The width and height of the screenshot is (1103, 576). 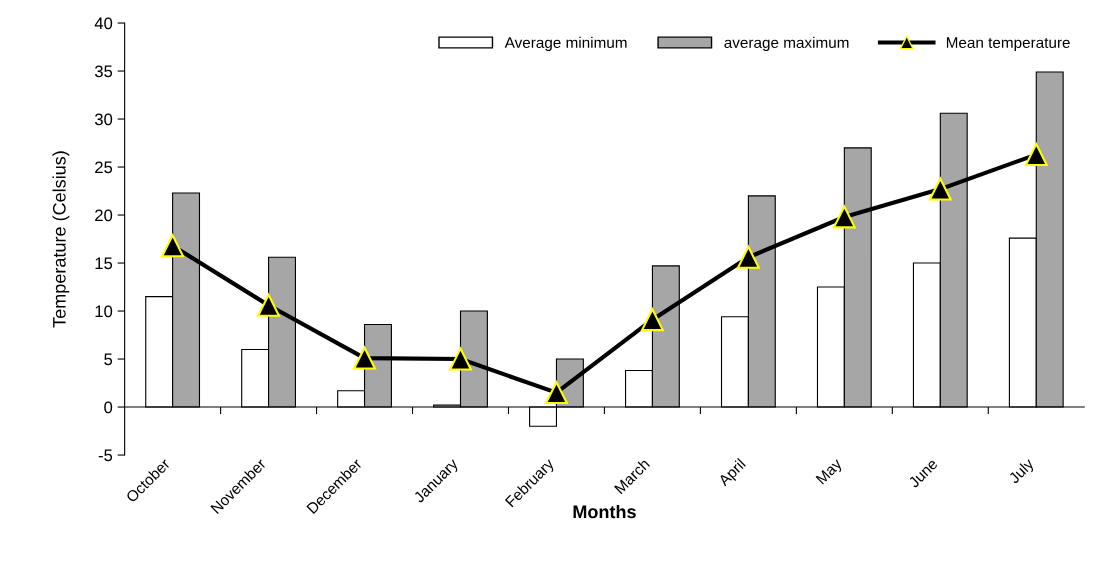 I want to click on y-axis-title: Temperature (Celsius), so click(x=61, y=239).